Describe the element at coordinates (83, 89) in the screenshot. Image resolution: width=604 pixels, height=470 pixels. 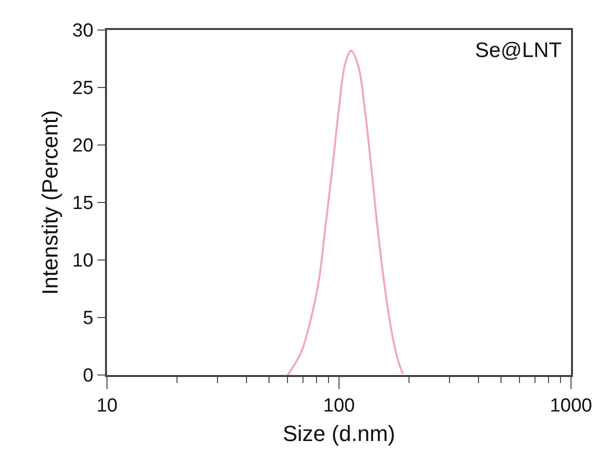
I see `y-tick-label: 25` at that location.